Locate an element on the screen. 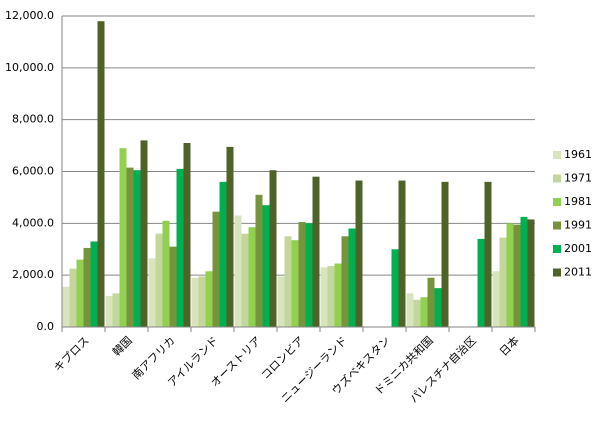 This screenshot has height=430, width=600. y-tick-label: 10,000.0 is located at coordinates (29, 67).